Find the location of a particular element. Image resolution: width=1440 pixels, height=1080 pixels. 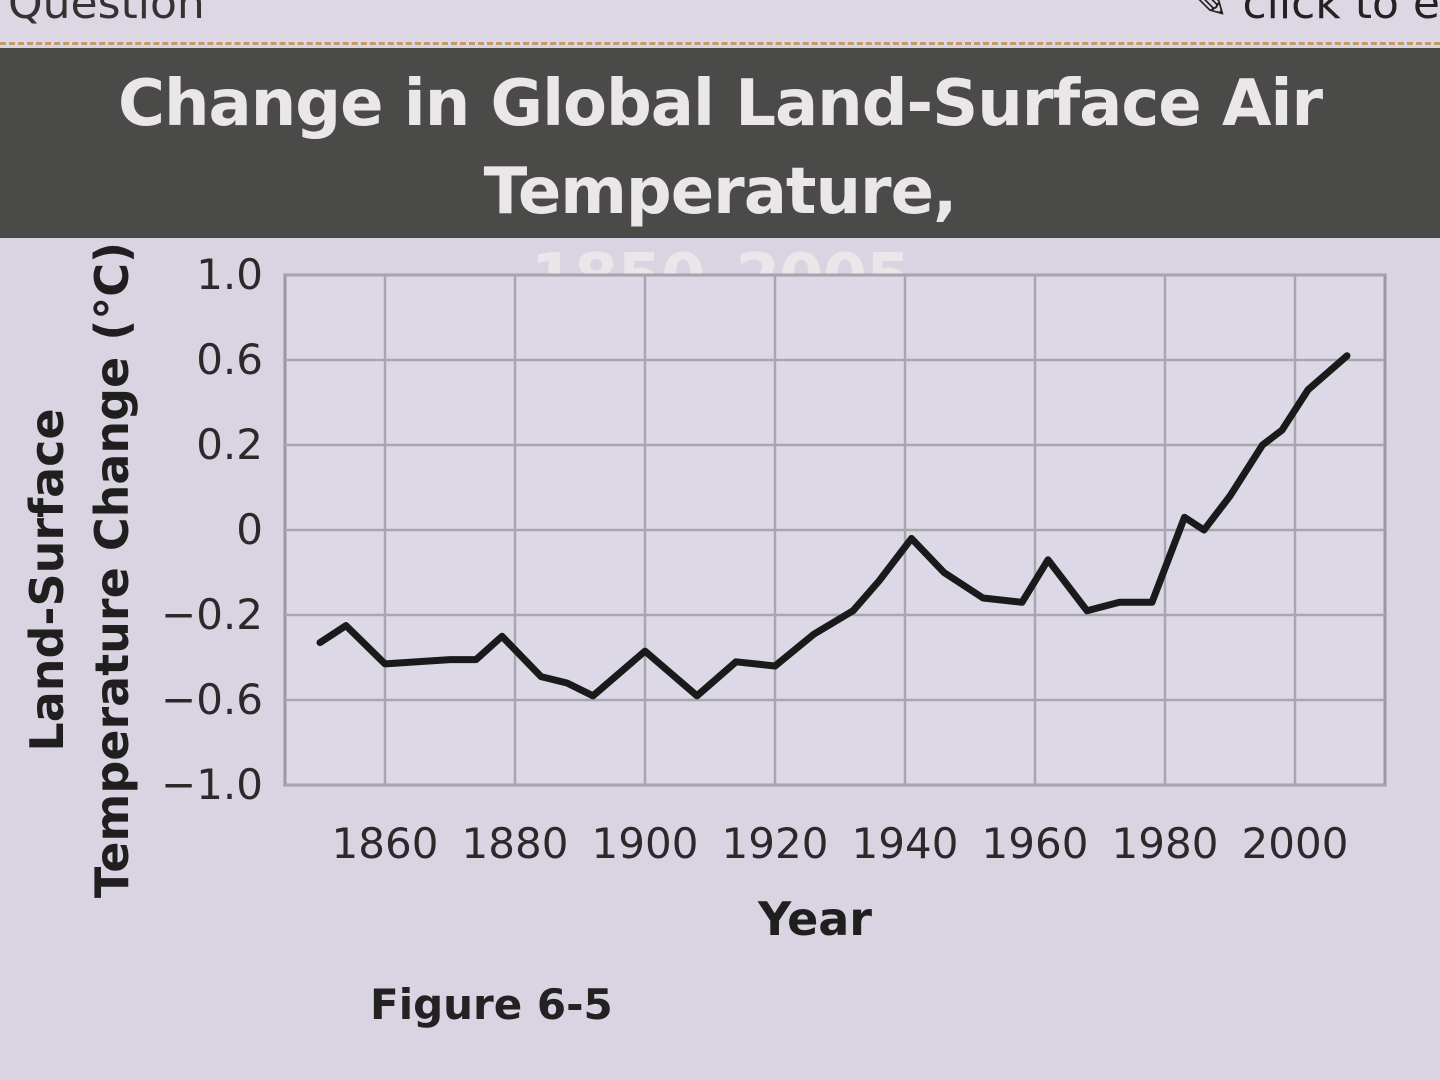

question-header: Question ✎ click to e is located at coordinates (720, 22).